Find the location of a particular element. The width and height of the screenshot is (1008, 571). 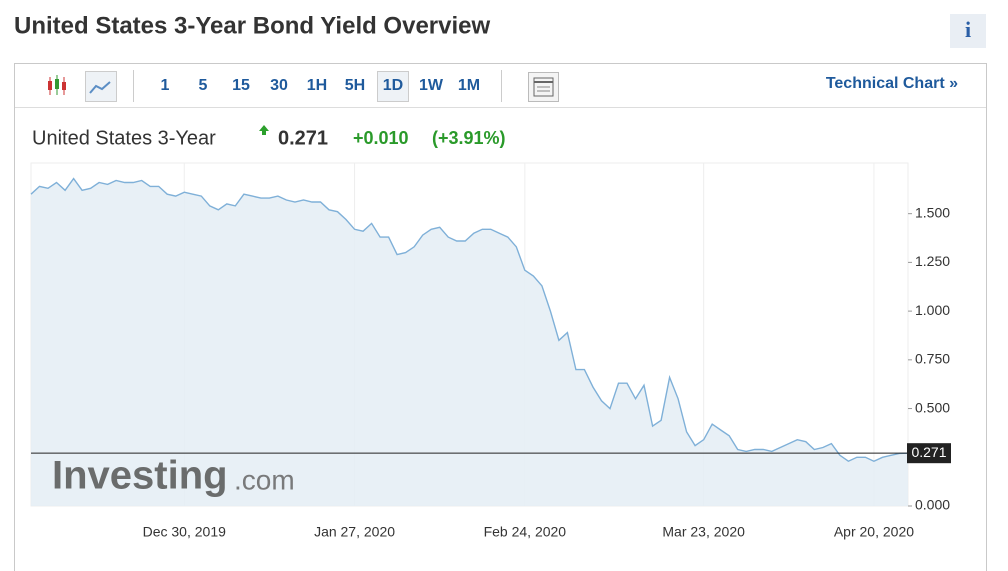

y-tick-label: 0.000 is located at coordinates (932, 505).